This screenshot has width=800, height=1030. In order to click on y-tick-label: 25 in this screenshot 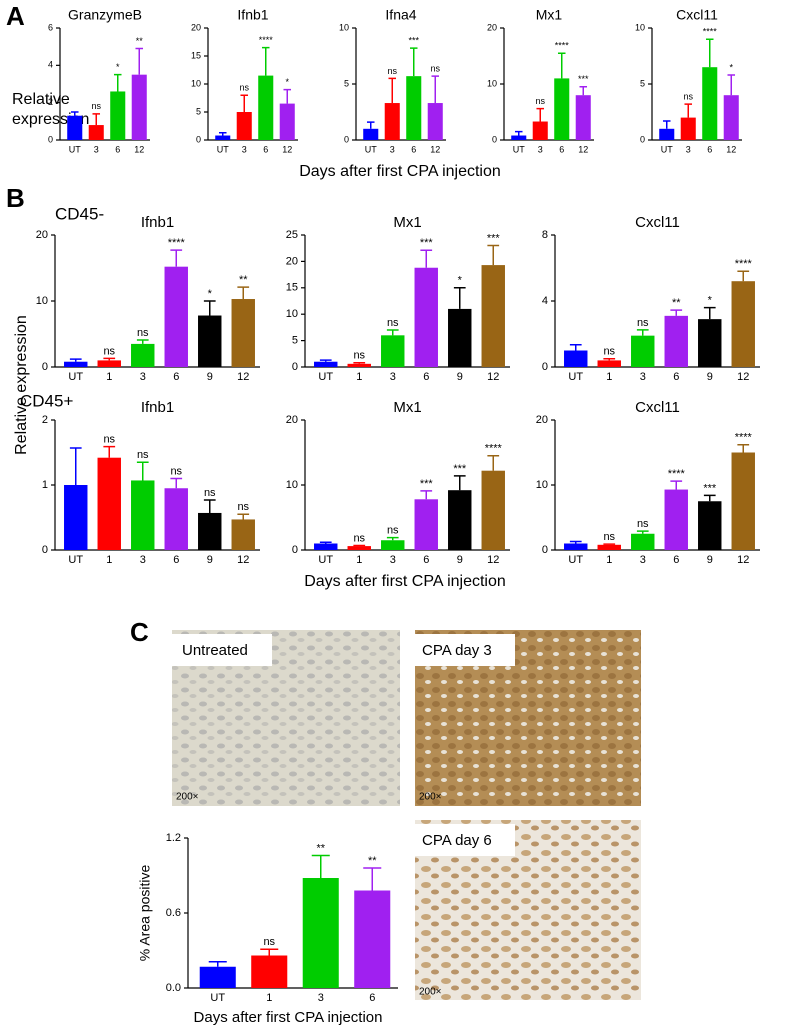, I will do `click(292, 235)`.